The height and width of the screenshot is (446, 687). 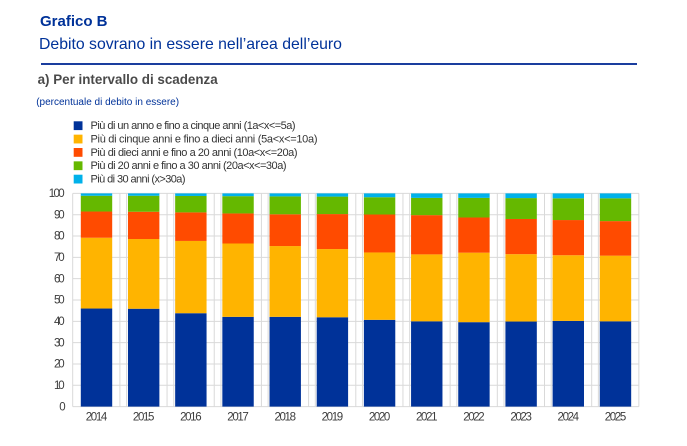 I want to click on svg-text: 50, so click(x=59, y=301).